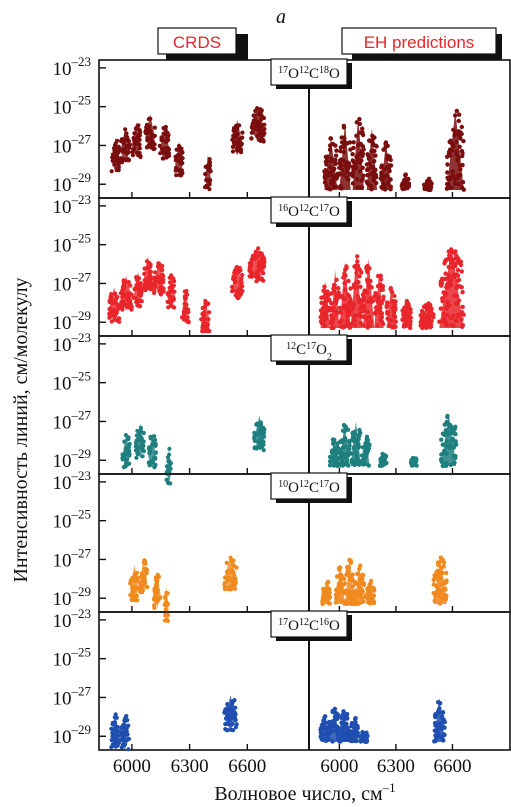  What do you see at coordinates (190, 766) in the screenshot?
I see `x-tick-label: 6300` at bounding box center [190, 766].